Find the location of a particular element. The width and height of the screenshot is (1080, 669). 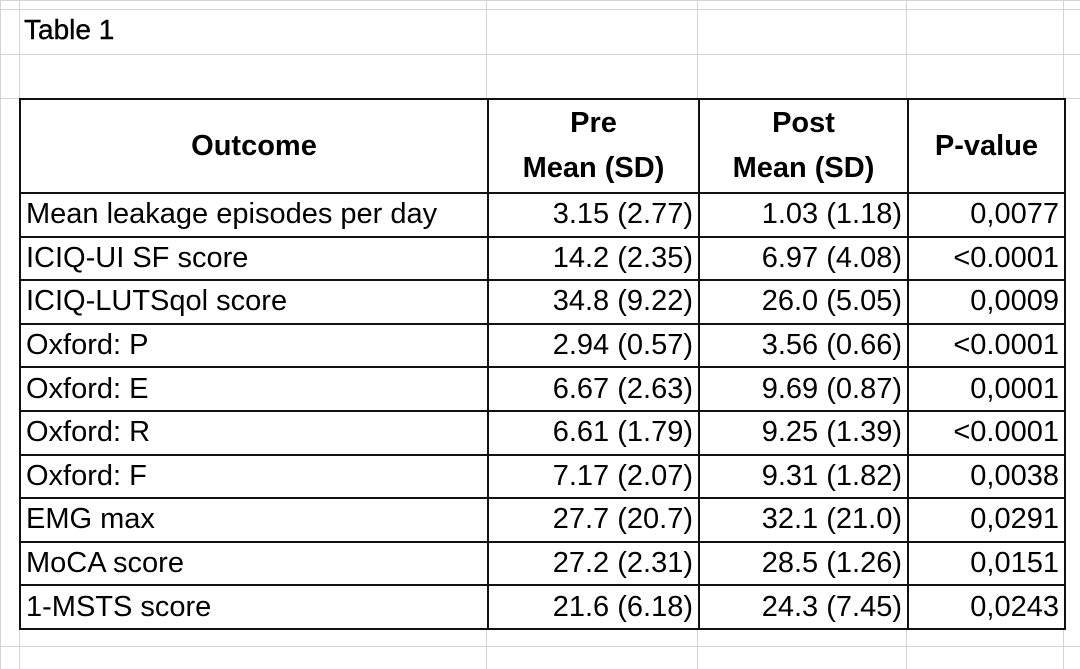

table-row: EMG max 27.7 (20.7) 32.1 (21.0) 0,0291 is located at coordinates (542, 520).